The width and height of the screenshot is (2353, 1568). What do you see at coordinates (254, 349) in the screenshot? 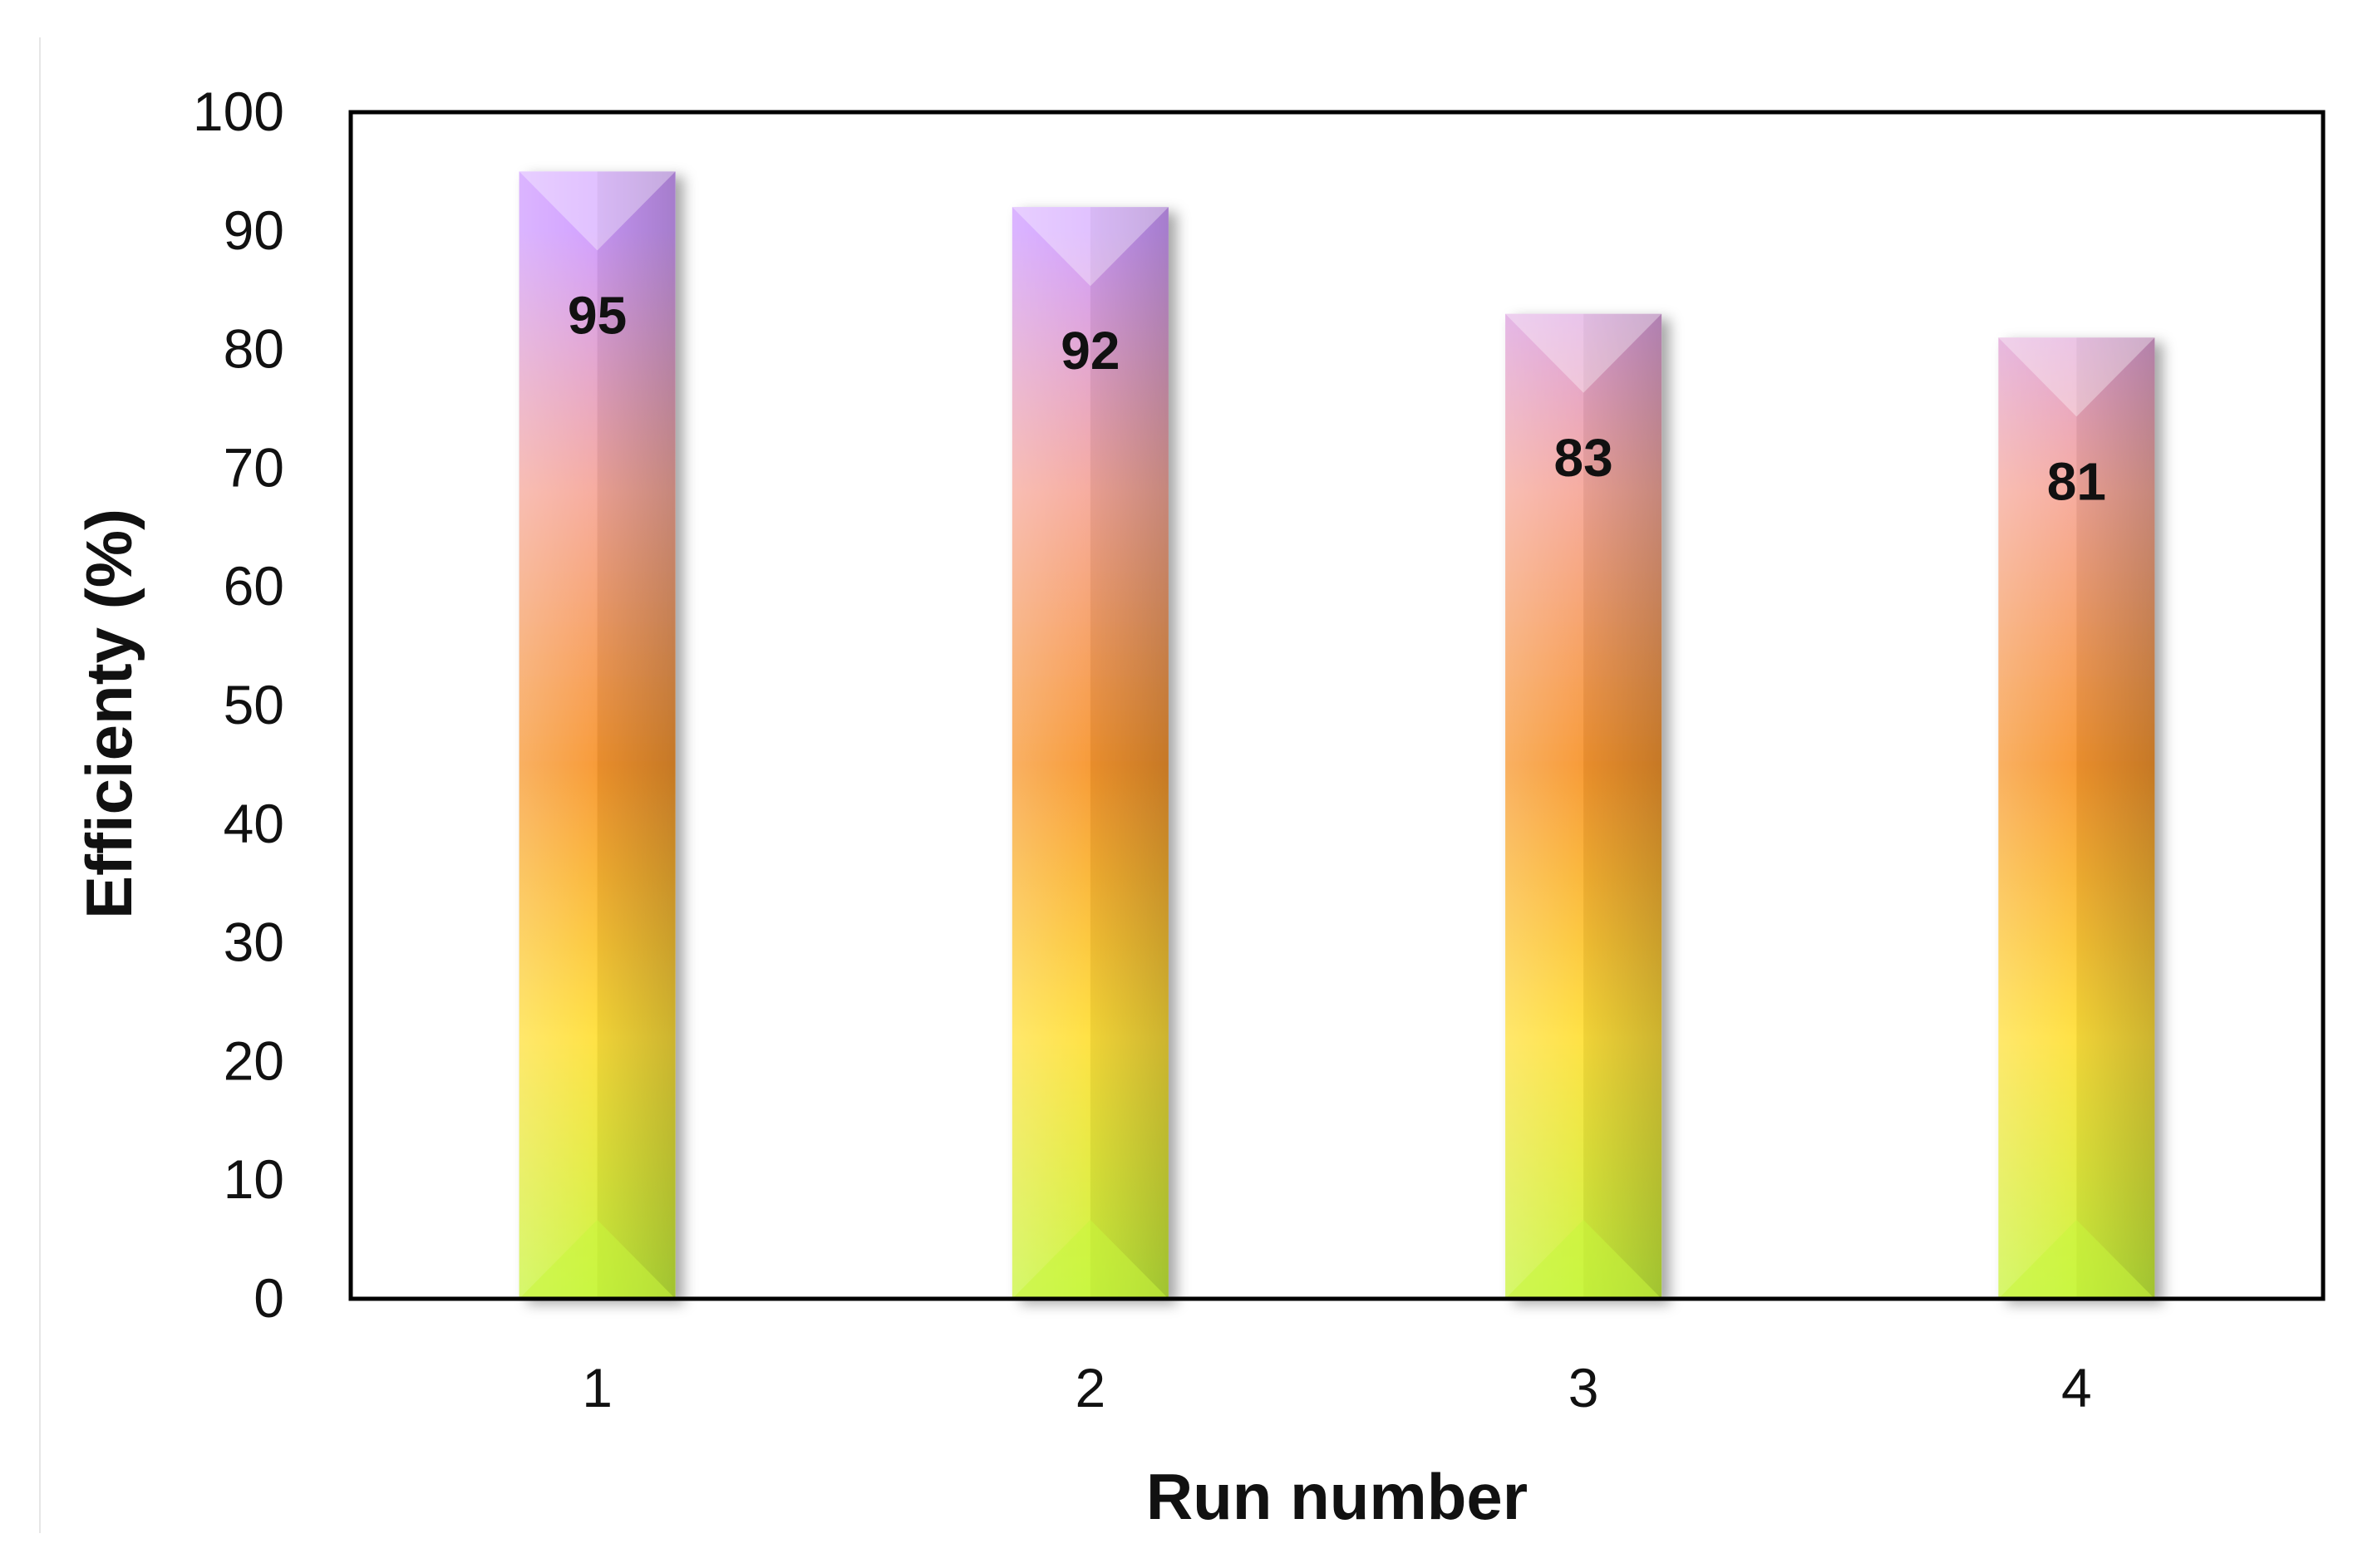
I see `y-tick-label: 80` at bounding box center [254, 349].